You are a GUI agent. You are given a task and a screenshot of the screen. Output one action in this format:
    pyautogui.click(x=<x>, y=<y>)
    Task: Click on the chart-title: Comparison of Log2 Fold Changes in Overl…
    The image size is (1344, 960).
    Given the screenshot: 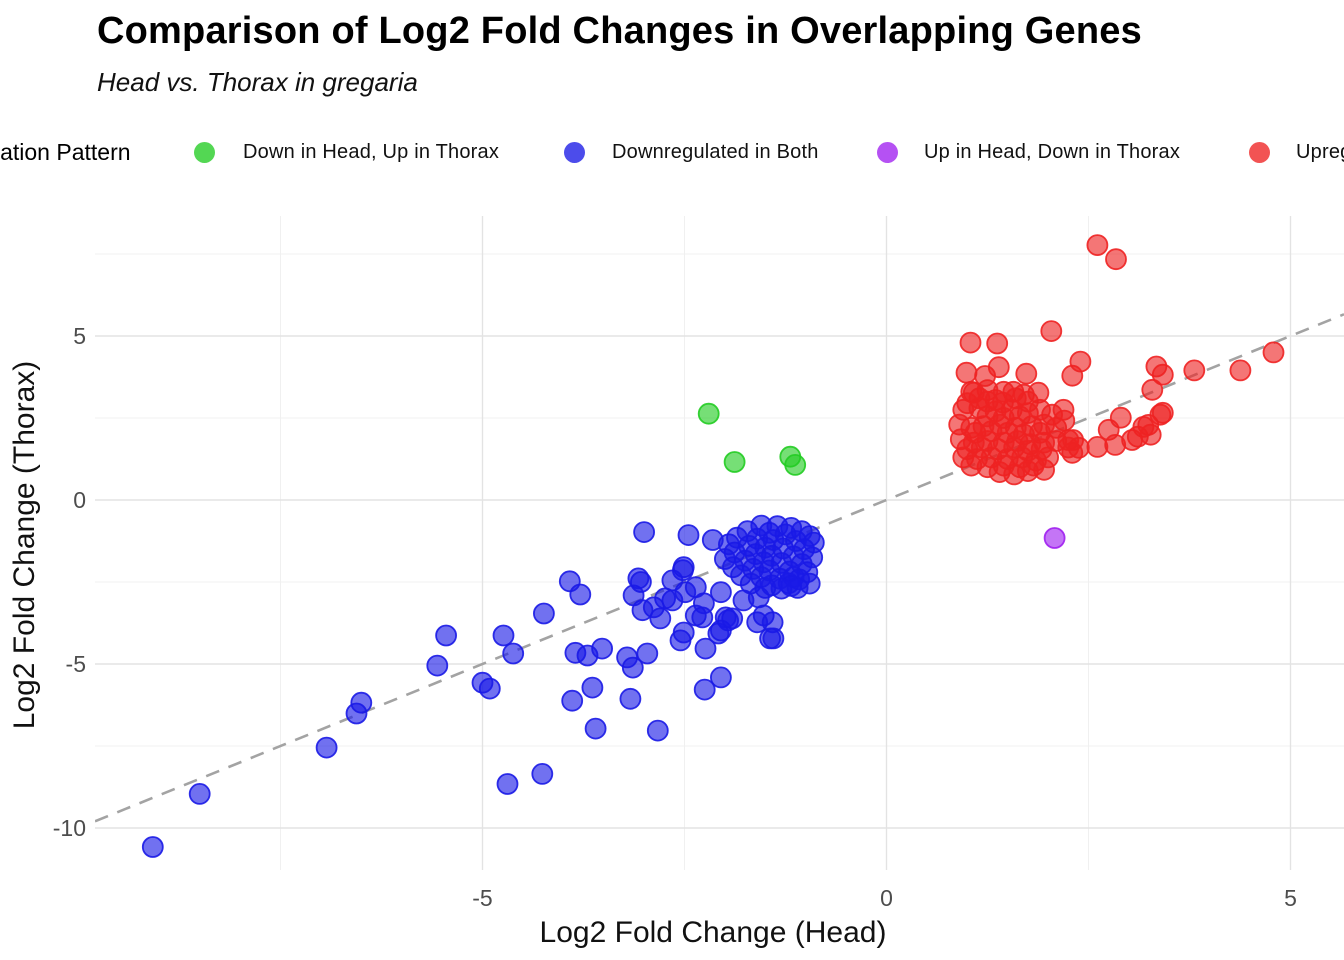 What is the action you would take?
    pyautogui.click(x=619, y=31)
    